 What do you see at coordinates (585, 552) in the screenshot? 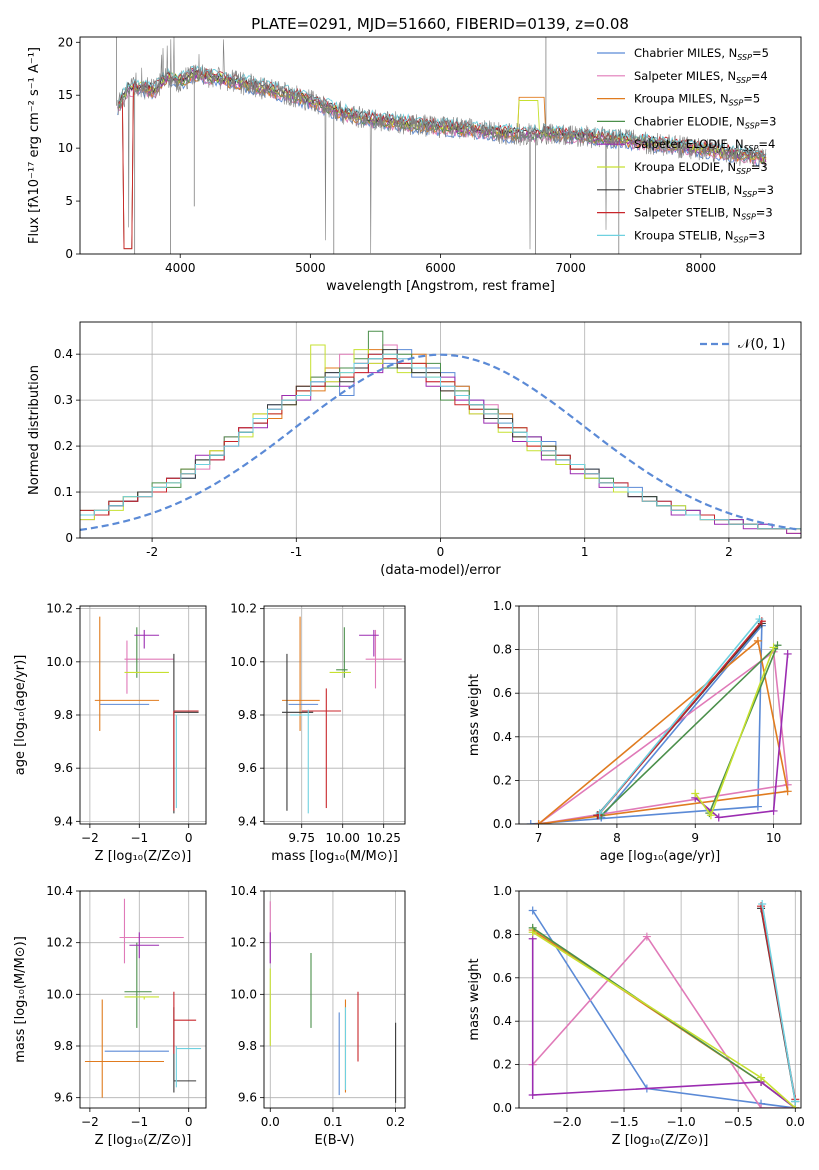
I see `x-tick-label: 1` at bounding box center [585, 552].